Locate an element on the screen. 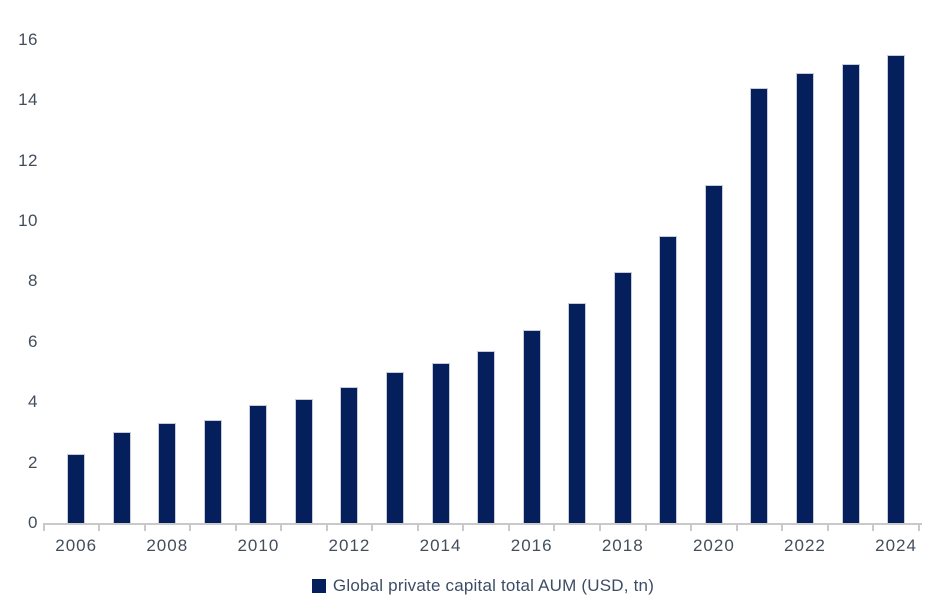  bar-2012 is located at coordinates (349, 455).